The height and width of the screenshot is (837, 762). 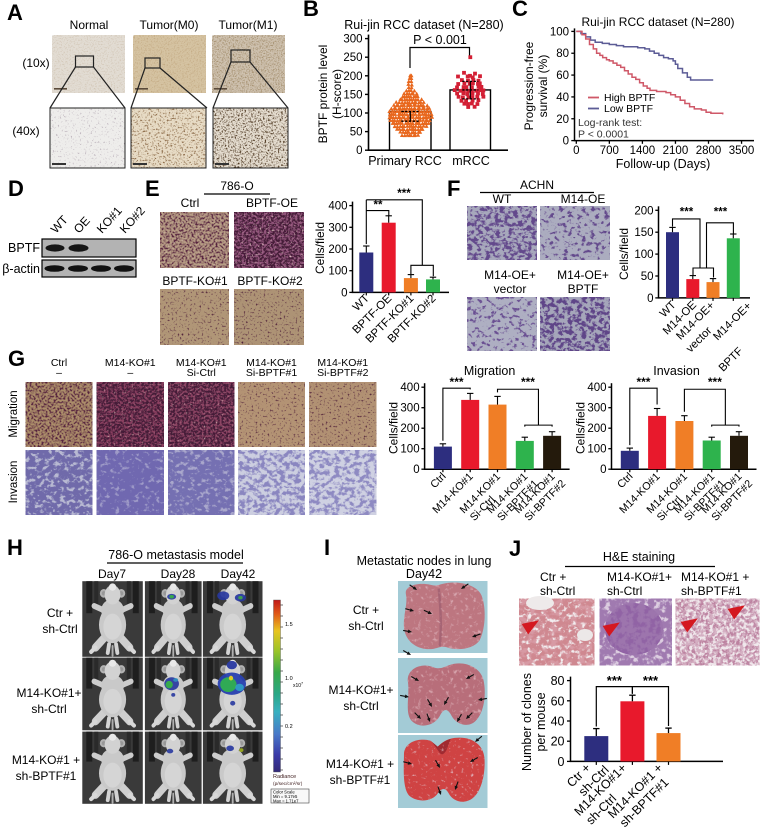 What do you see at coordinates (238, 574) in the screenshot?
I see `svg-text: Day42` at bounding box center [238, 574].